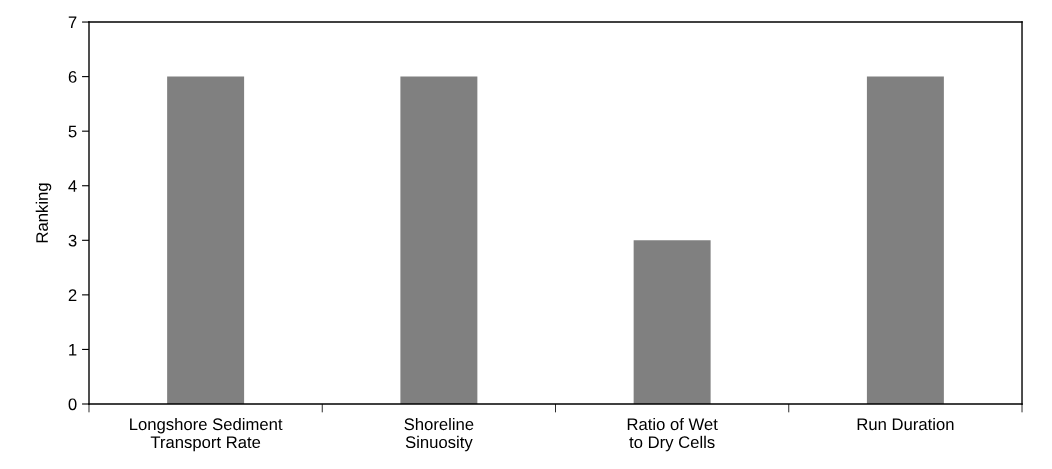  What do you see at coordinates (439, 434) in the screenshot?
I see `x-tick-label: Shoreline Sinuosity` at bounding box center [439, 434].